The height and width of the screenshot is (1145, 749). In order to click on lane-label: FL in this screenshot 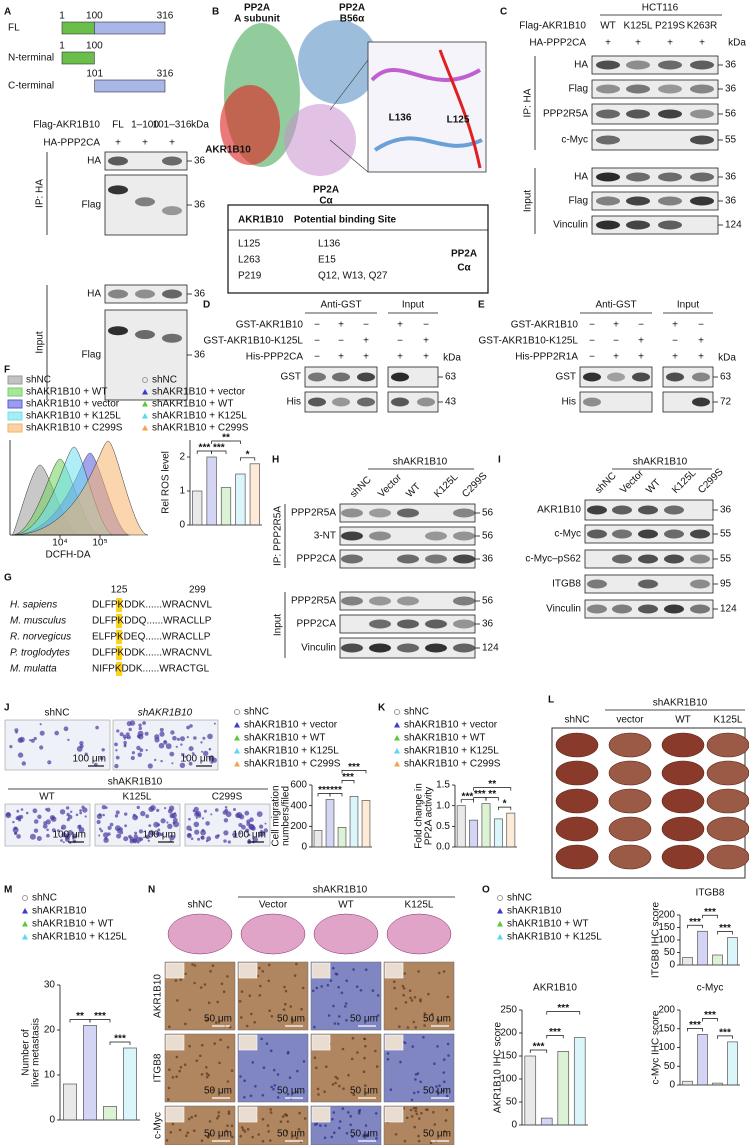, I will do `click(118, 125)`.